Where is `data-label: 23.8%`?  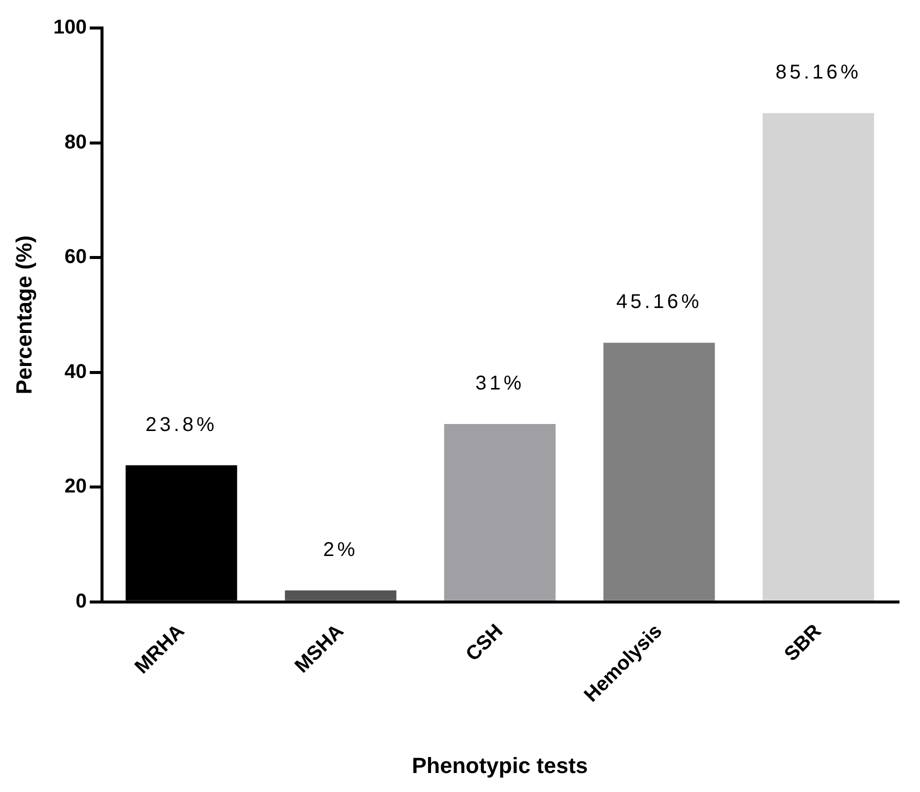
data-label: 23.8% is located at coordinates (182, 425).